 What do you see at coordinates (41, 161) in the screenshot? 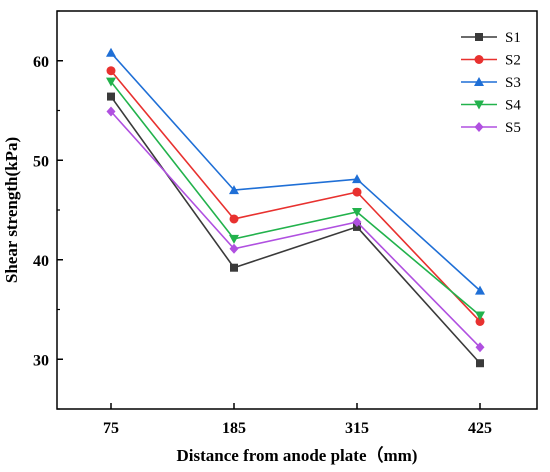
I see `y-tick-label: 50` at bounding box center [41, 161].